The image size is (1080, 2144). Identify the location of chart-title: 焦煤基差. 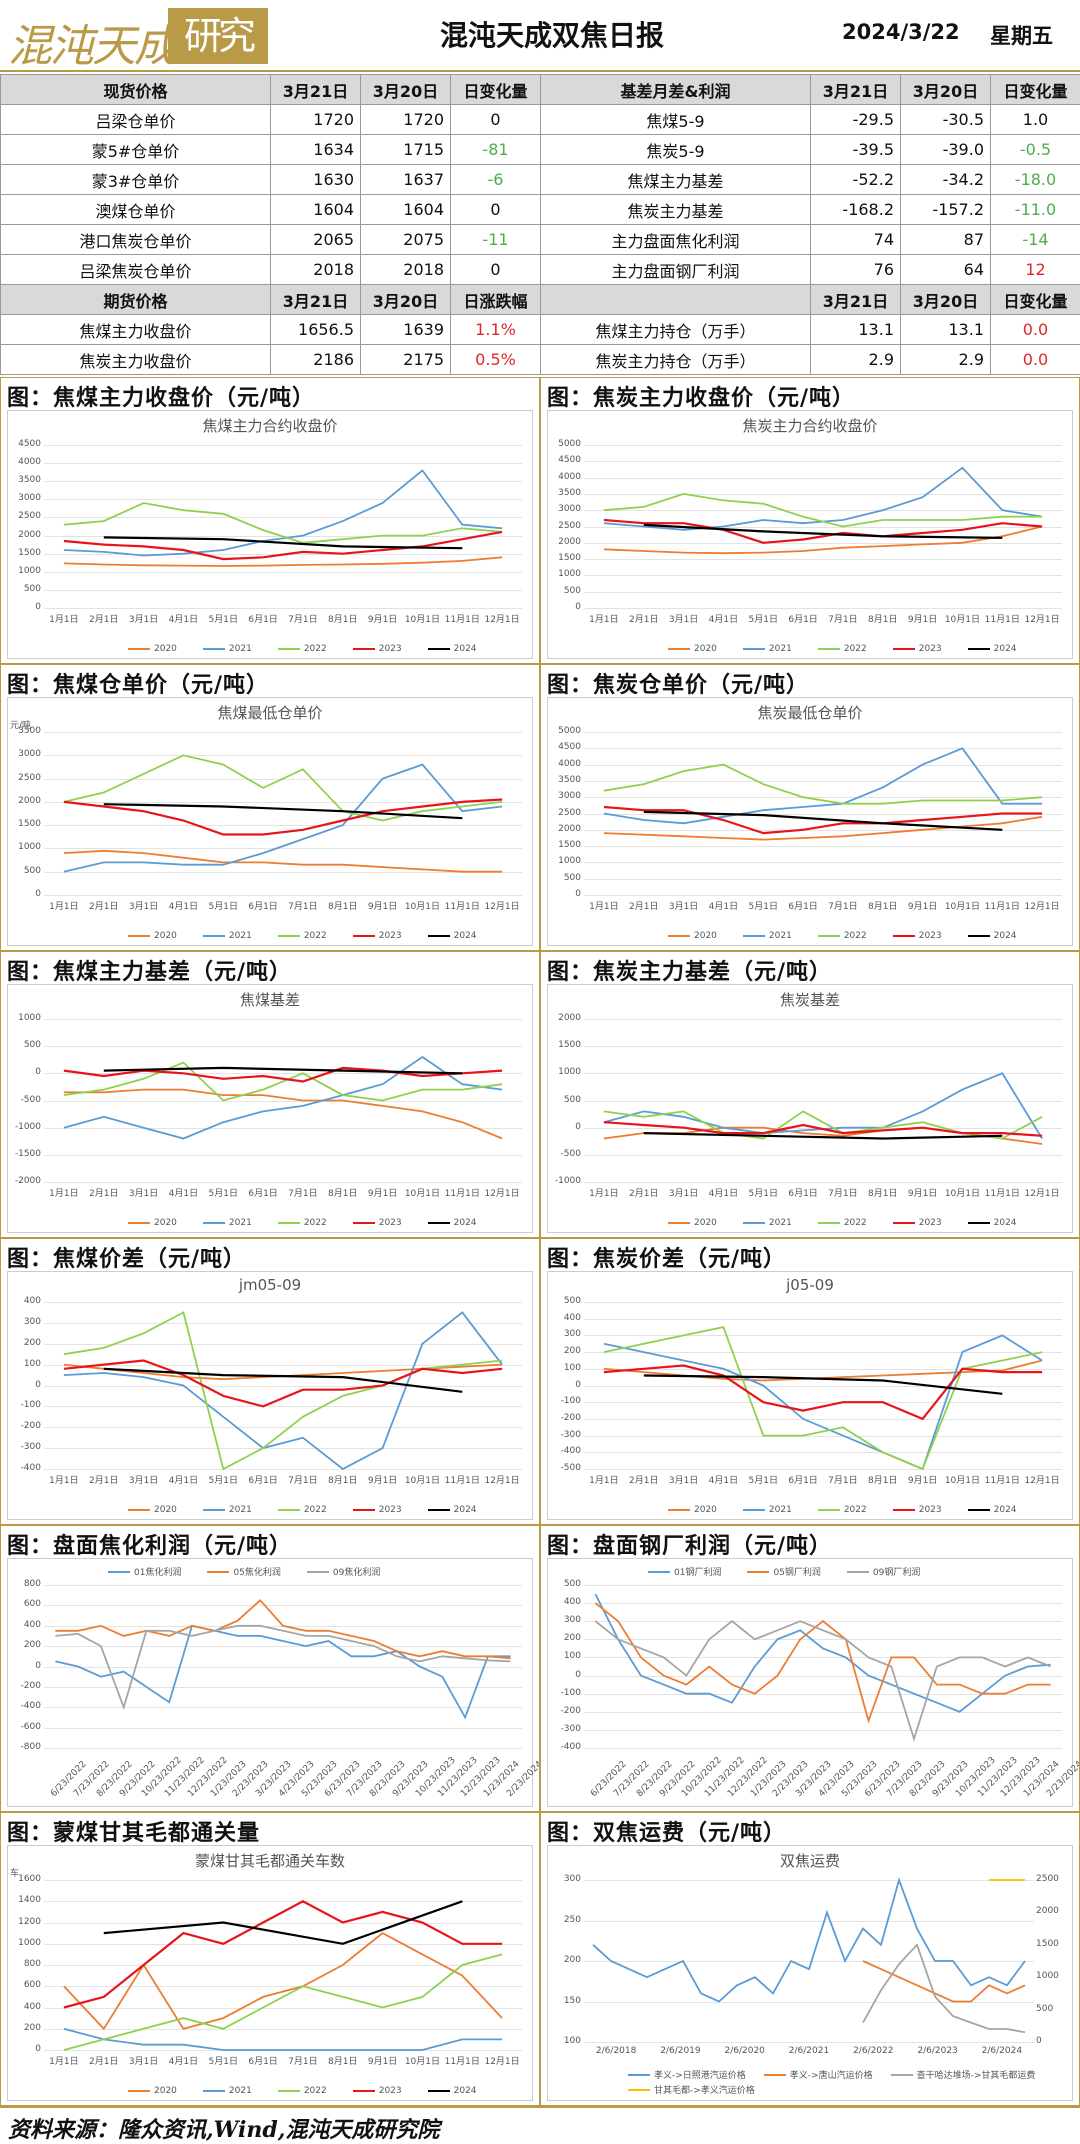
(270, 999).